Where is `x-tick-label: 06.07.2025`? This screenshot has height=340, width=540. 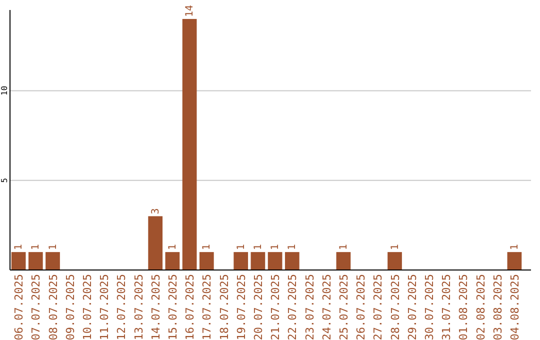
x-tick-label: 06.07.2025 is located at coordinates (19, 307).